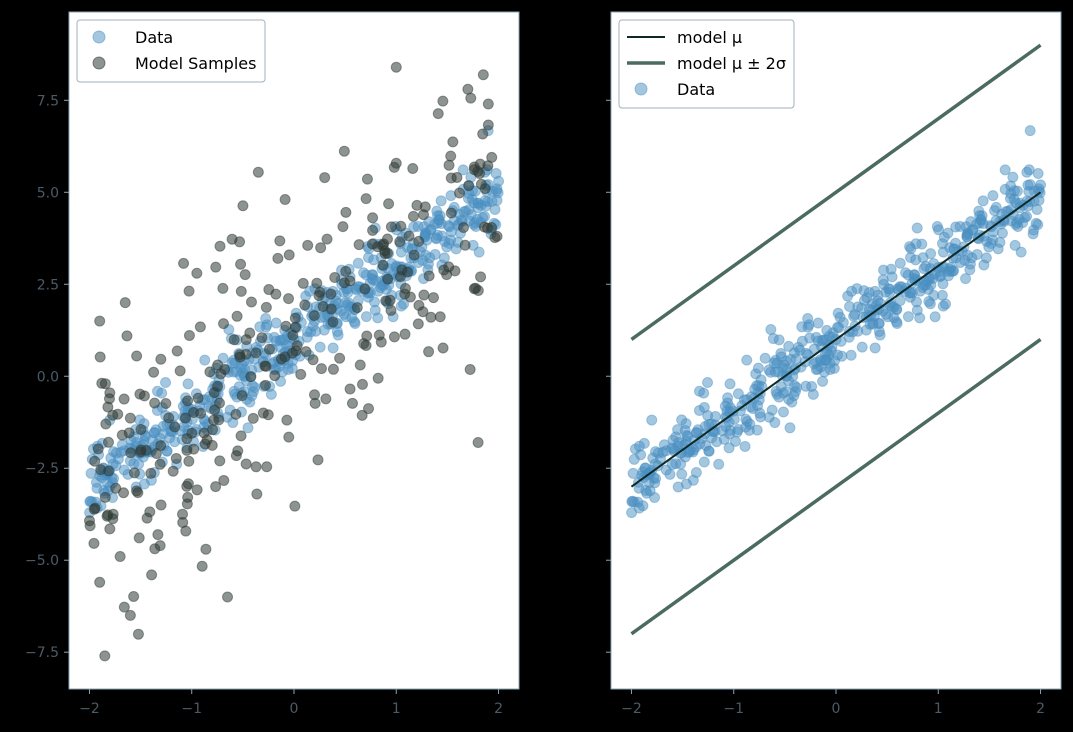  Describe the element at coordinates (42, 561) in the screenshot. I see `y-tick-label: −5.0` at that location.